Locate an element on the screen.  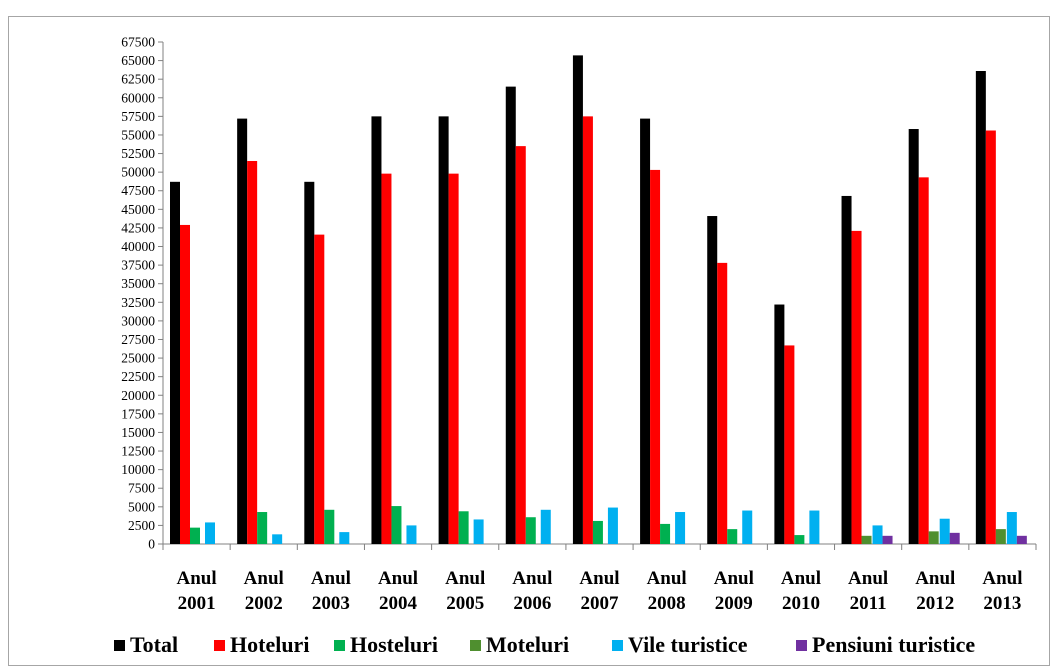
y-tick-label: 42500 is located at coordinates (138, 227).